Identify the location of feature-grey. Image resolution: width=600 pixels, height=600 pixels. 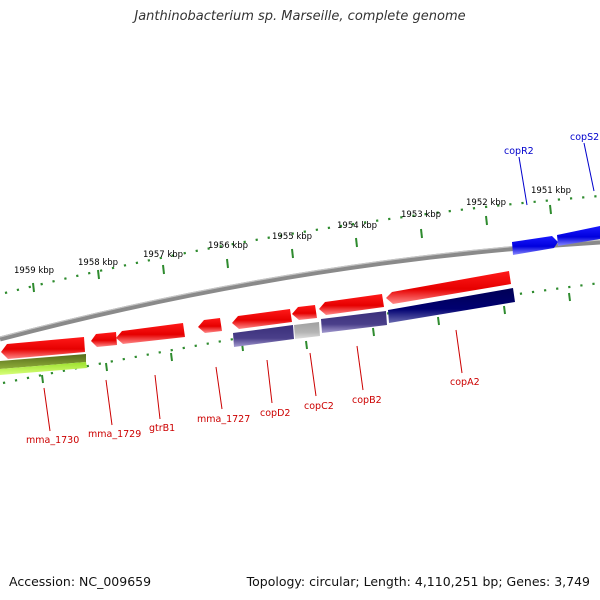
(307, 330).